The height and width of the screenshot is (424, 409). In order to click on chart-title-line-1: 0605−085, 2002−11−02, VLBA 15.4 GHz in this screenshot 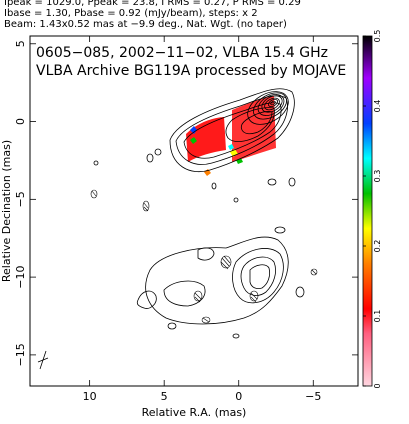, I will do `click(182, 53)`.